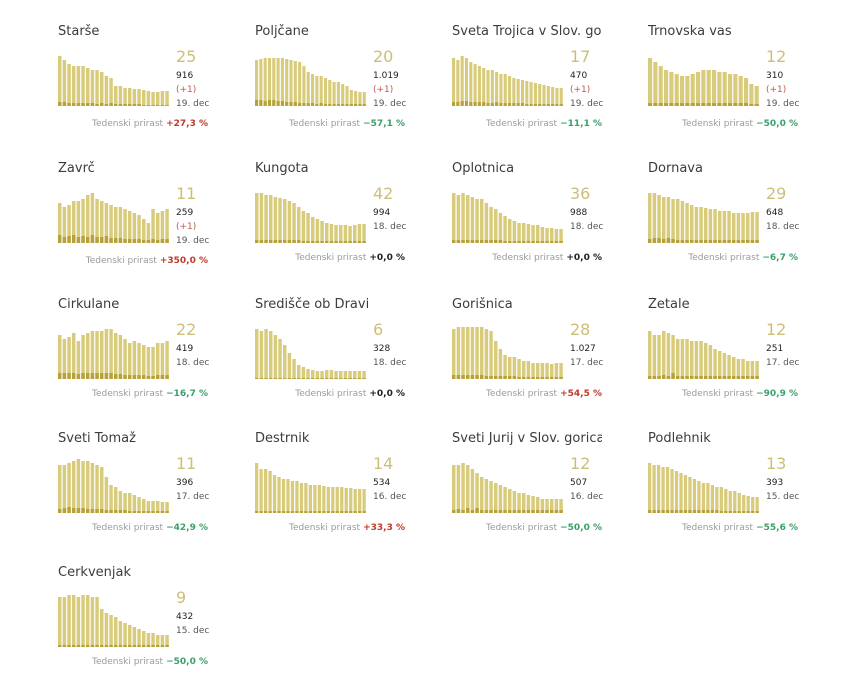  Describe the element at coordinates (79, 31) in the screenshot. I see `municipality-title: Starše` at that location.